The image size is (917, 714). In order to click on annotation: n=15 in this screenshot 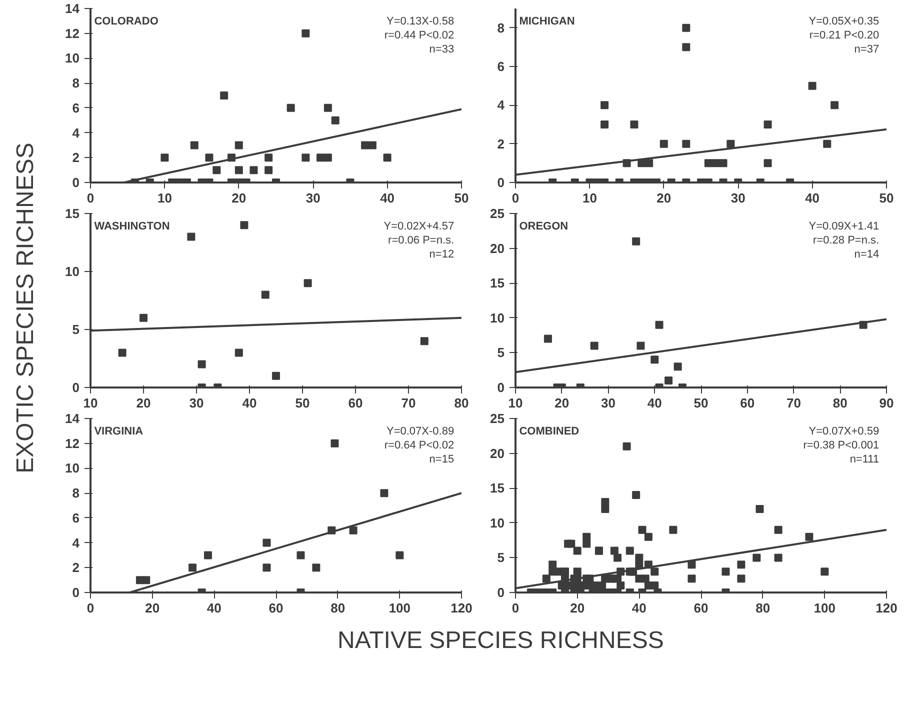, I will do `click(441, 459)`.